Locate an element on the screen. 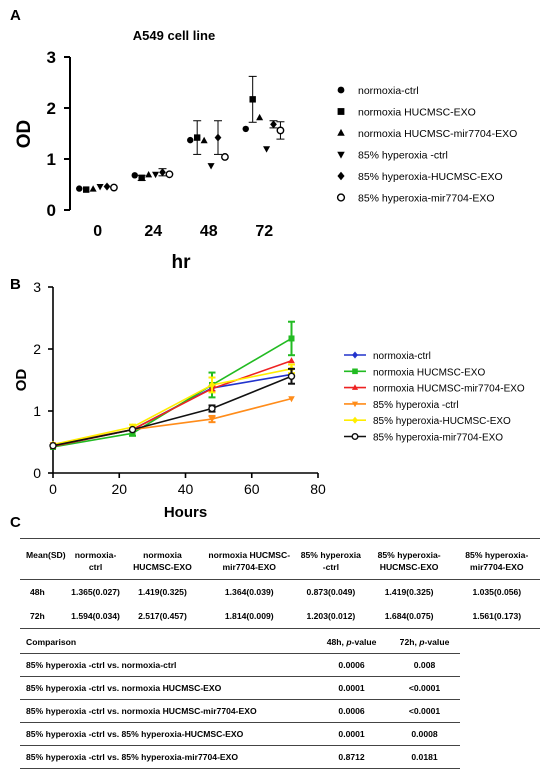 The image size is (550, 774). comparison-pvalue: 0.0008 is located at coordinates (424, 734).